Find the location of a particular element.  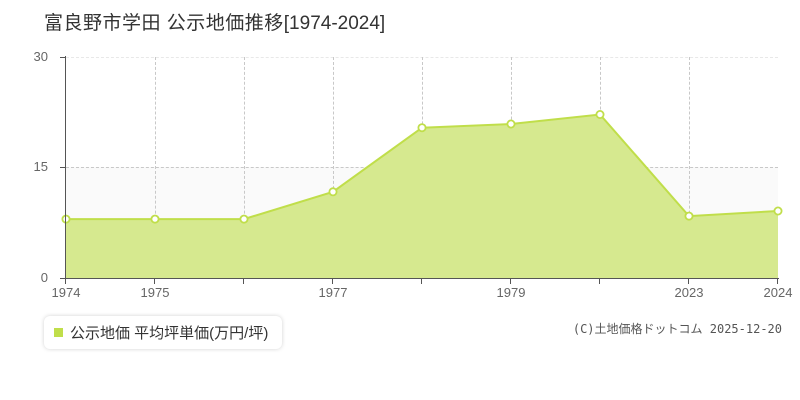

x-axis-label-2024: 2024 is located at coordinates (778, 292).